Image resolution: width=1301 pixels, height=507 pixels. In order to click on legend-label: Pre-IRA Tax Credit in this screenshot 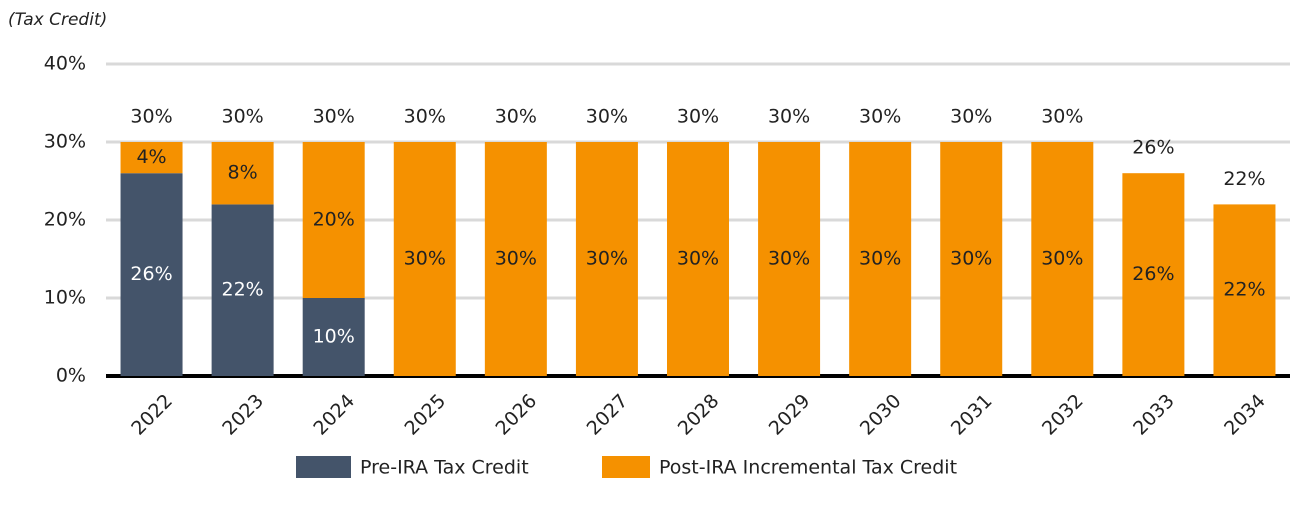, I will do `click(444, 468)`.